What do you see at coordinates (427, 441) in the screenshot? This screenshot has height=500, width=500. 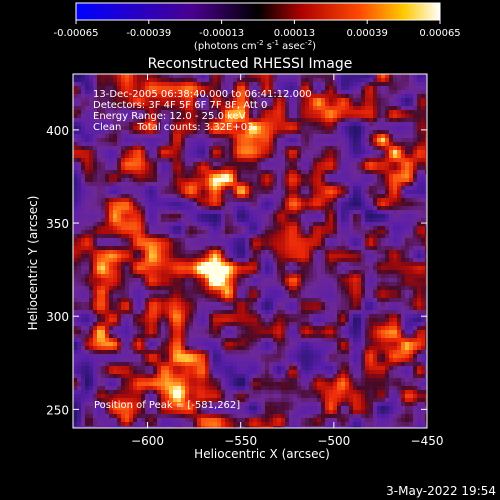 I see `x-tick-label: −450` at bounding box center [427, 441].